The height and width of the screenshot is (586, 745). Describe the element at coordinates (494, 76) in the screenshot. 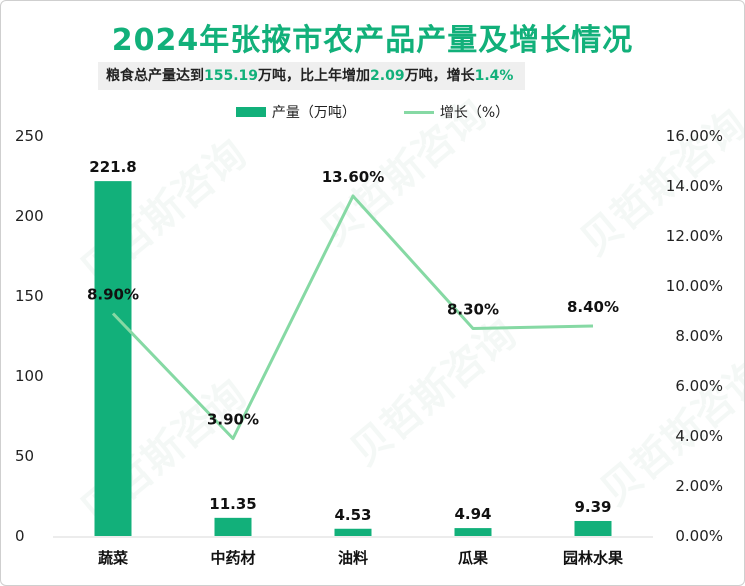

I see `subtitle-value-3: 1.4%` at that location.